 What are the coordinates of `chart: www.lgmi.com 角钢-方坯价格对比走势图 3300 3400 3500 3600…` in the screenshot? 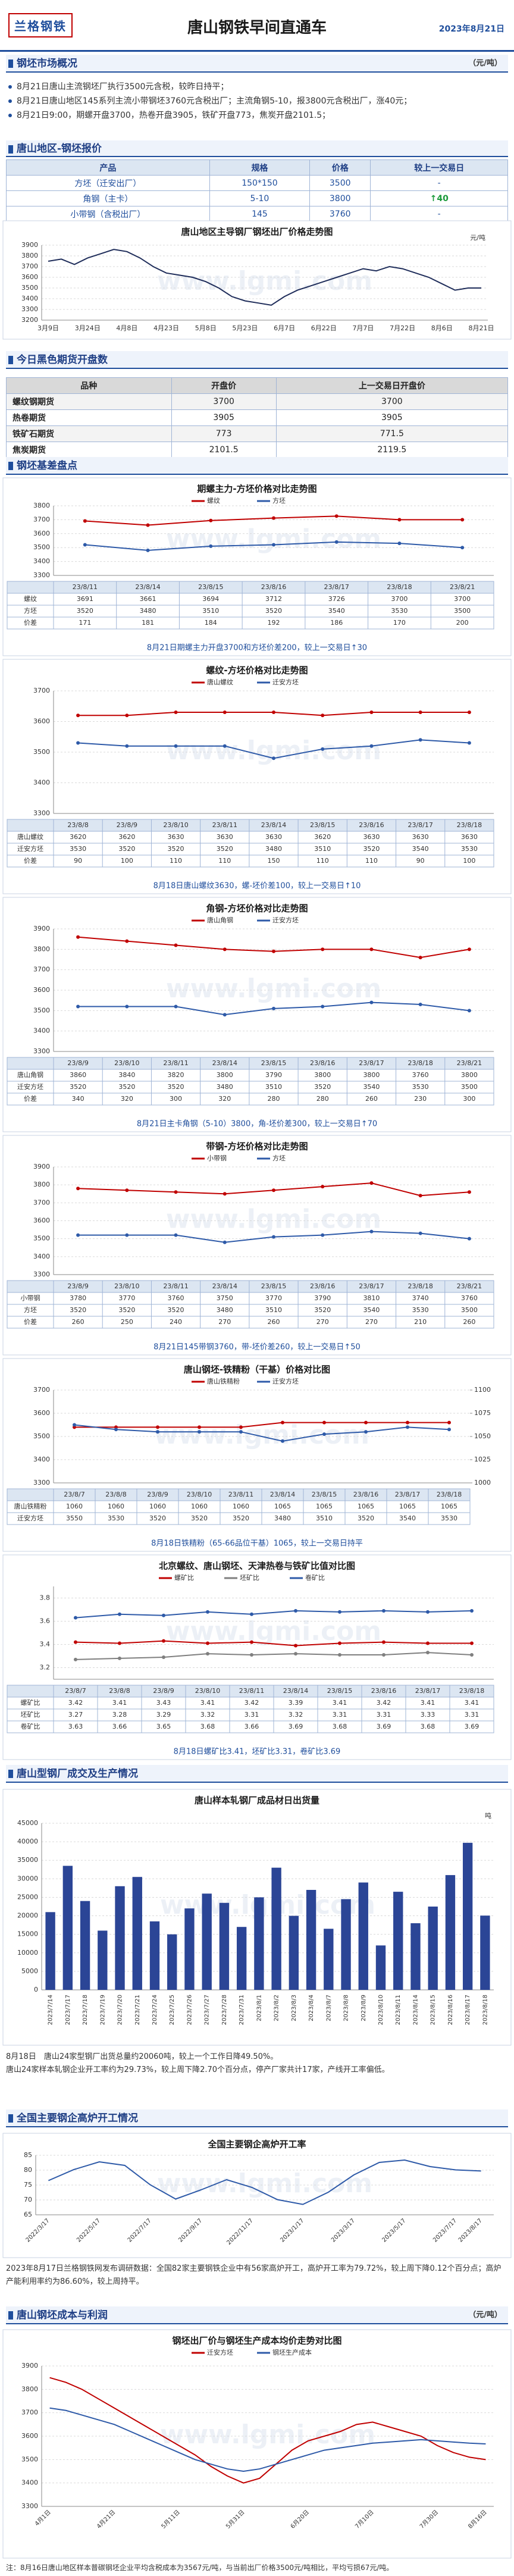 It's located at (257, 1014).